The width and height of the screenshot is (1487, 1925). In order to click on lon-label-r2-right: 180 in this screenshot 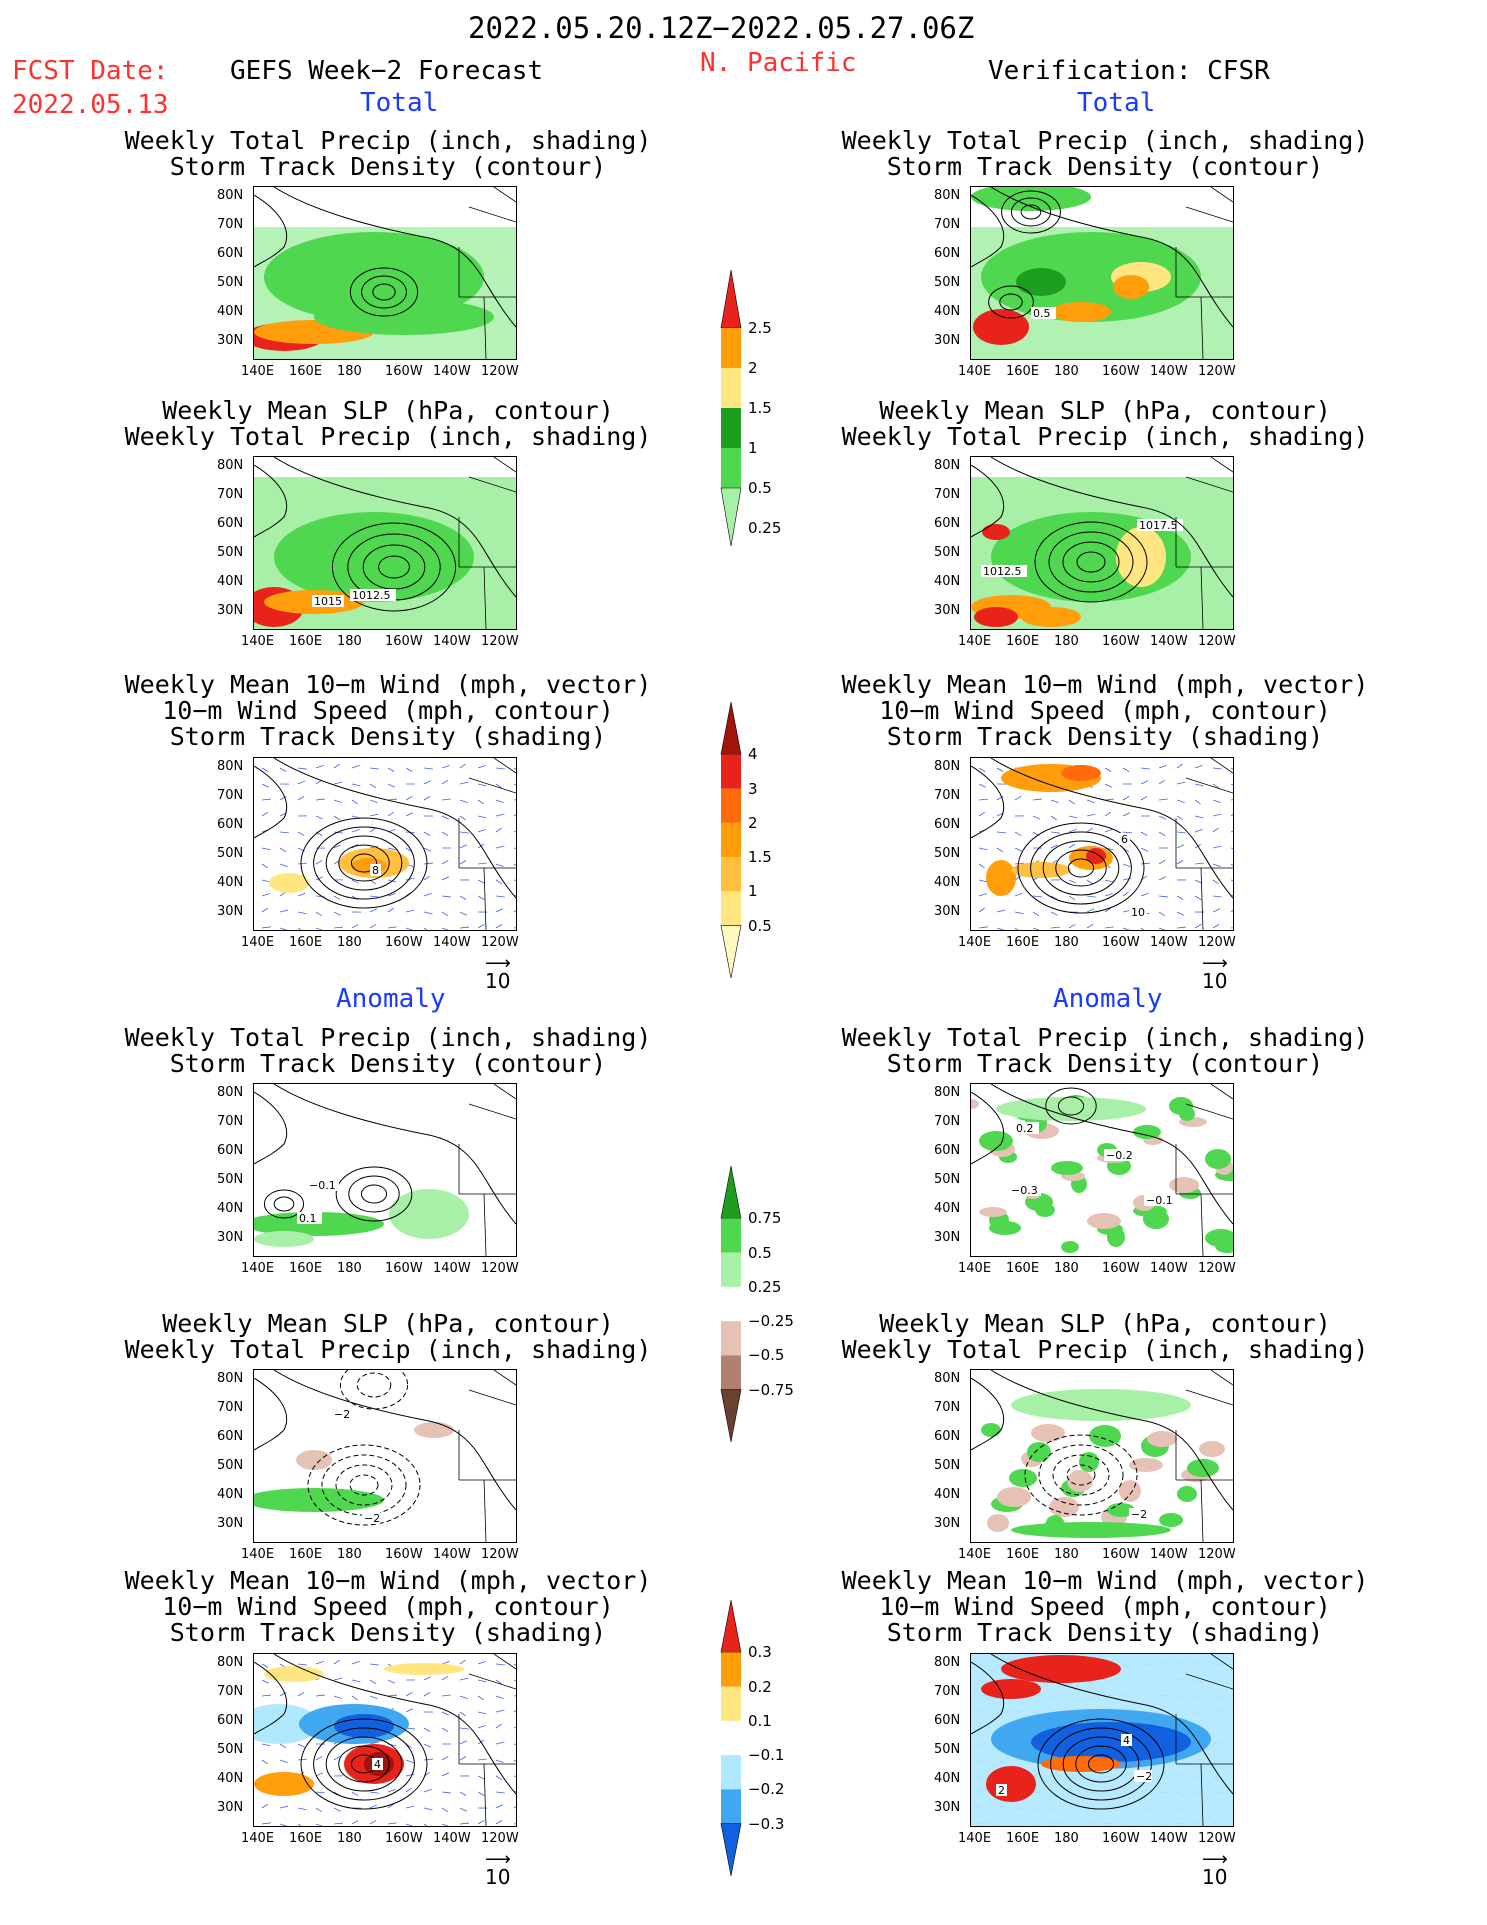, I will do `click(1066, 641)`.